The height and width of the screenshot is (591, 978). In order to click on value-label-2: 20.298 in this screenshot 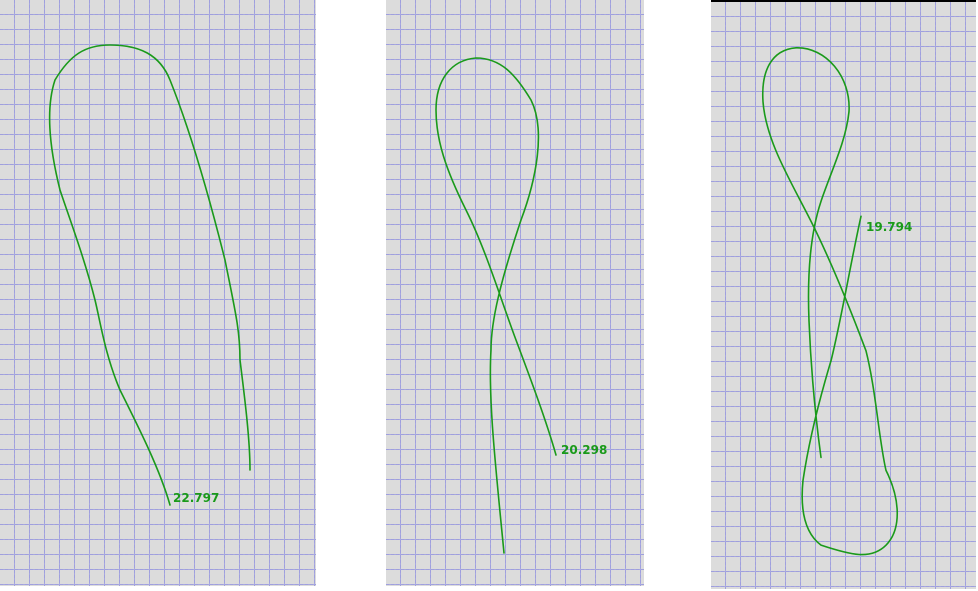, I will do `click(584, 450)`.